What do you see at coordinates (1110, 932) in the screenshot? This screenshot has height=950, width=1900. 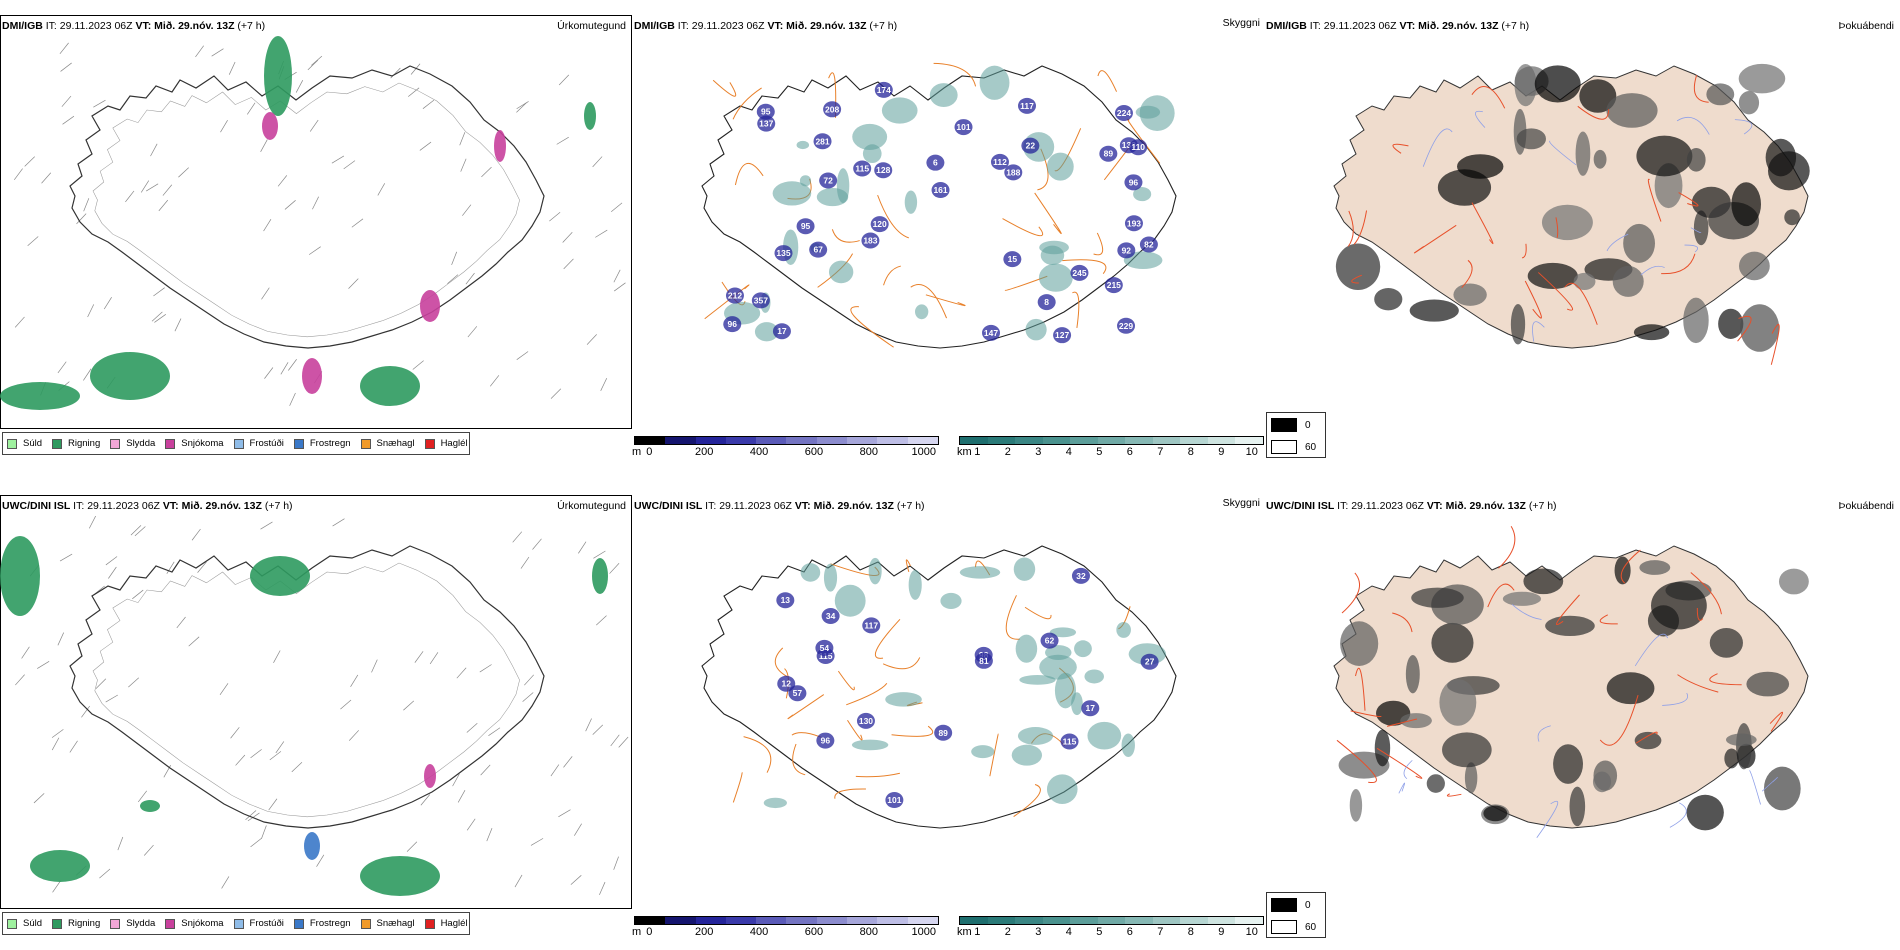 I see `colorbar-ticks: km 1 2 3 4 5 6 7 8 9 10` at bounding box center [1110, 932].